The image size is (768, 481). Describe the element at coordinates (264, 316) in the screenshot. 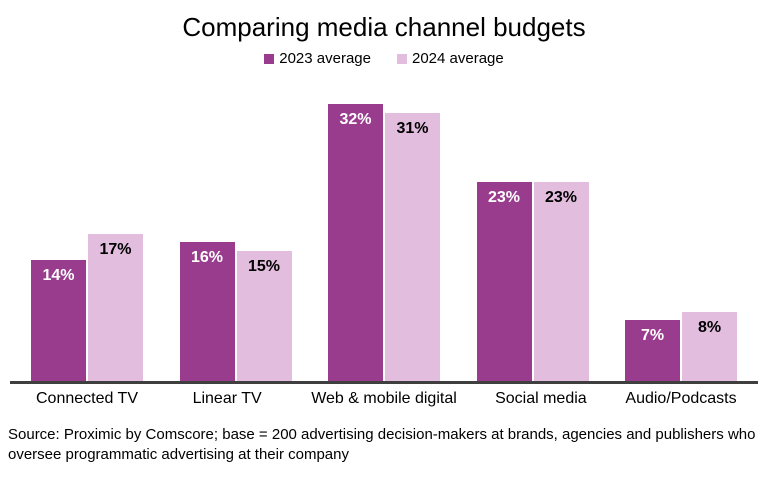

I see `bar-2024-average-linear-tv: 15%` at that location.